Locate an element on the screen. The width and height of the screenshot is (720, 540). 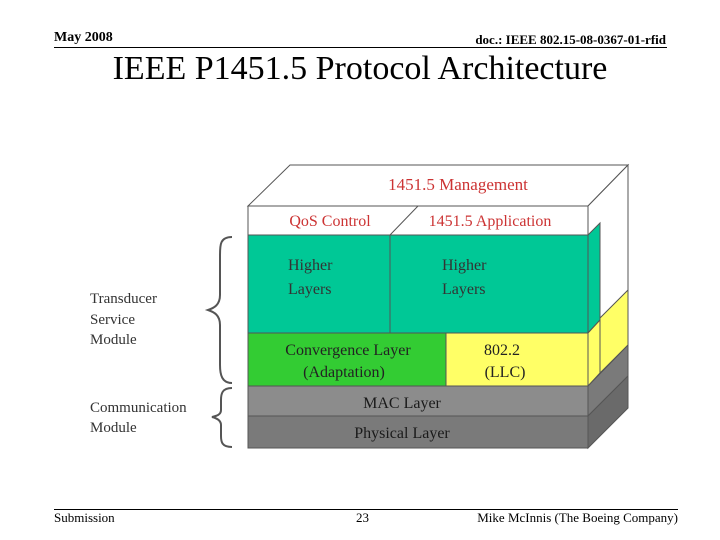
physical-layer-side is located at coordinates (608, 412).